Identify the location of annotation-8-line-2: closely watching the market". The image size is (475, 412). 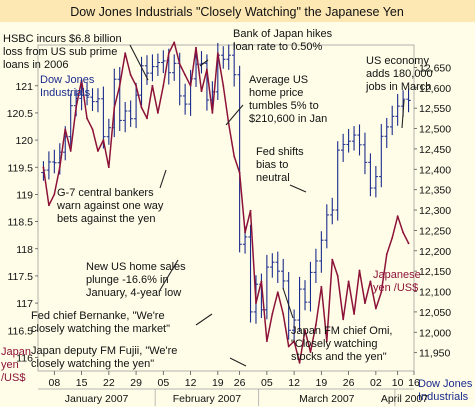
(100, 329).